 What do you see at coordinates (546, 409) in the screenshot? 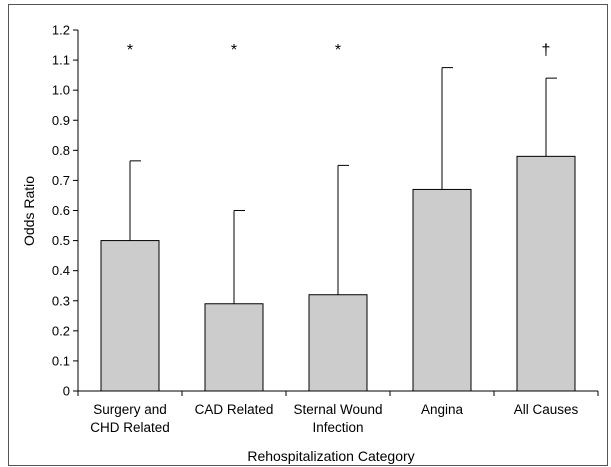
I see `x-tick-label: All Causes` at bounding box center [546, 409].